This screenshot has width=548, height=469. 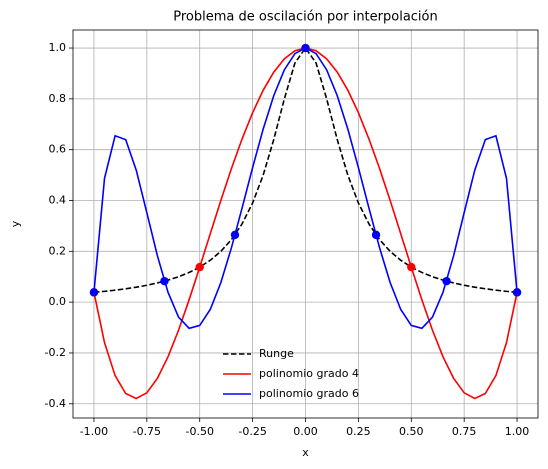 What do you see at coordinates (147, 431) in the screenshot?
I see `x-tick-label: -0.75` at bounding box center [147, 431].